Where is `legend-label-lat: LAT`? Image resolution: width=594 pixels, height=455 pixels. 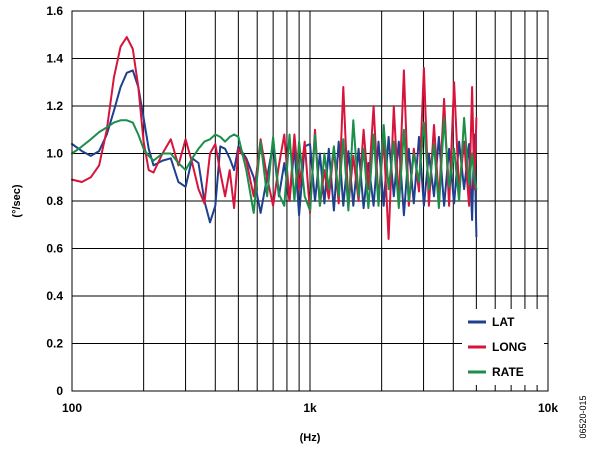
legend-label-lat: LAT is located at coordinates (503, 322).